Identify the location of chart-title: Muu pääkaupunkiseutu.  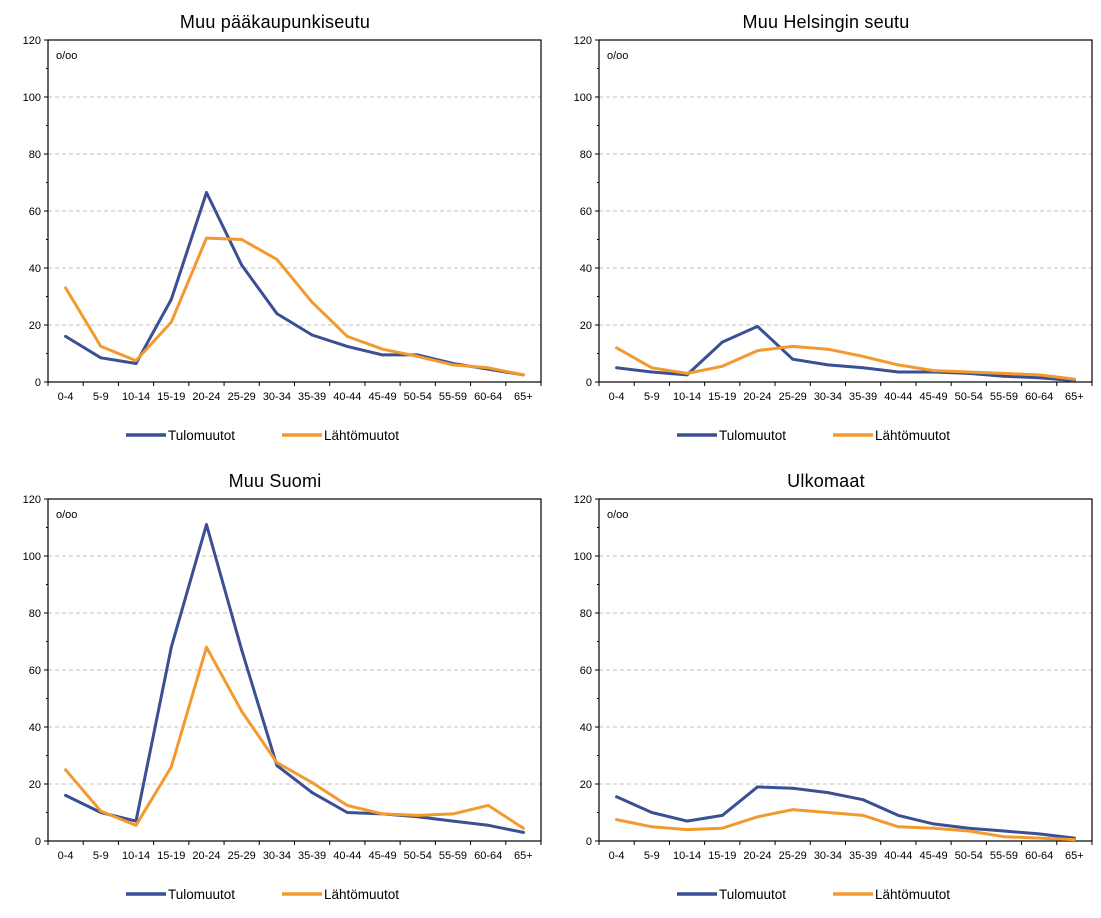
(275, 22).